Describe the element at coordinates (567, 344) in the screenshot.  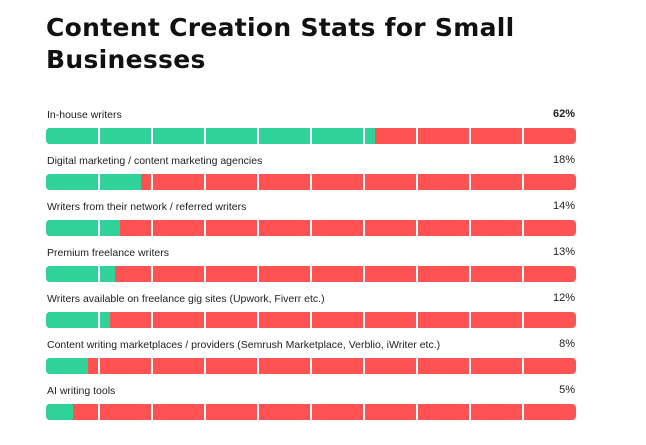
I see `value-label-5: 8%` at that location.